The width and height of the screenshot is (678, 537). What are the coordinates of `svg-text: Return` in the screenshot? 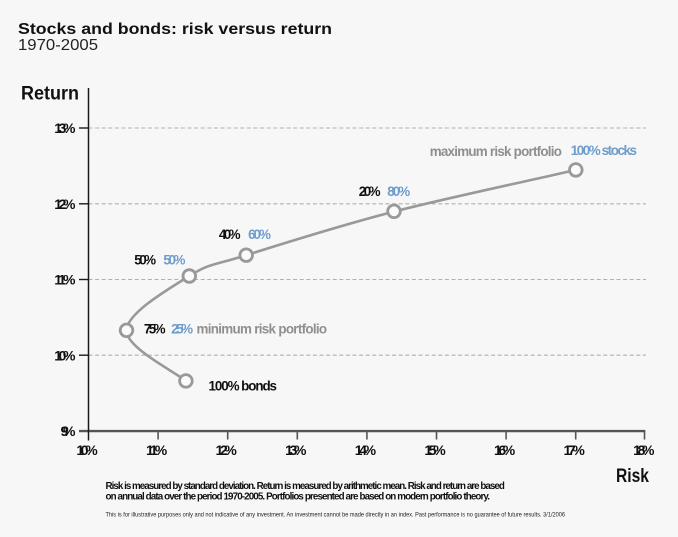 It's located at (50, 94).